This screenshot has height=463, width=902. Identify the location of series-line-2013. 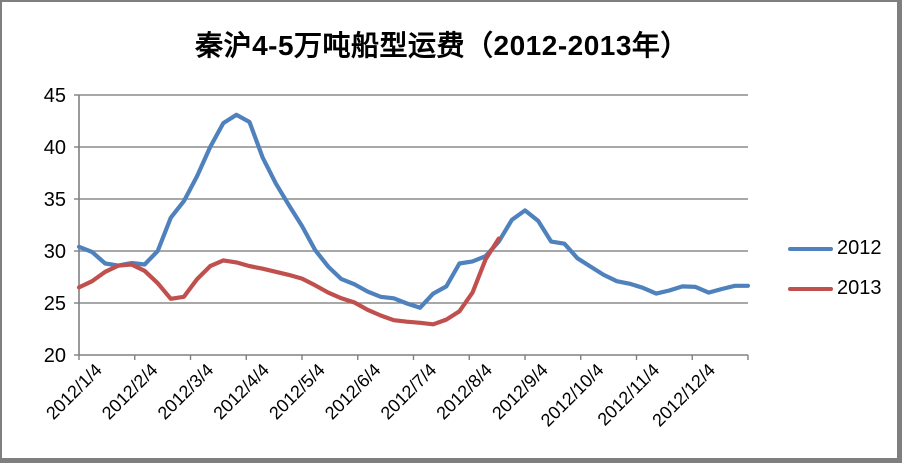
(288, 281).